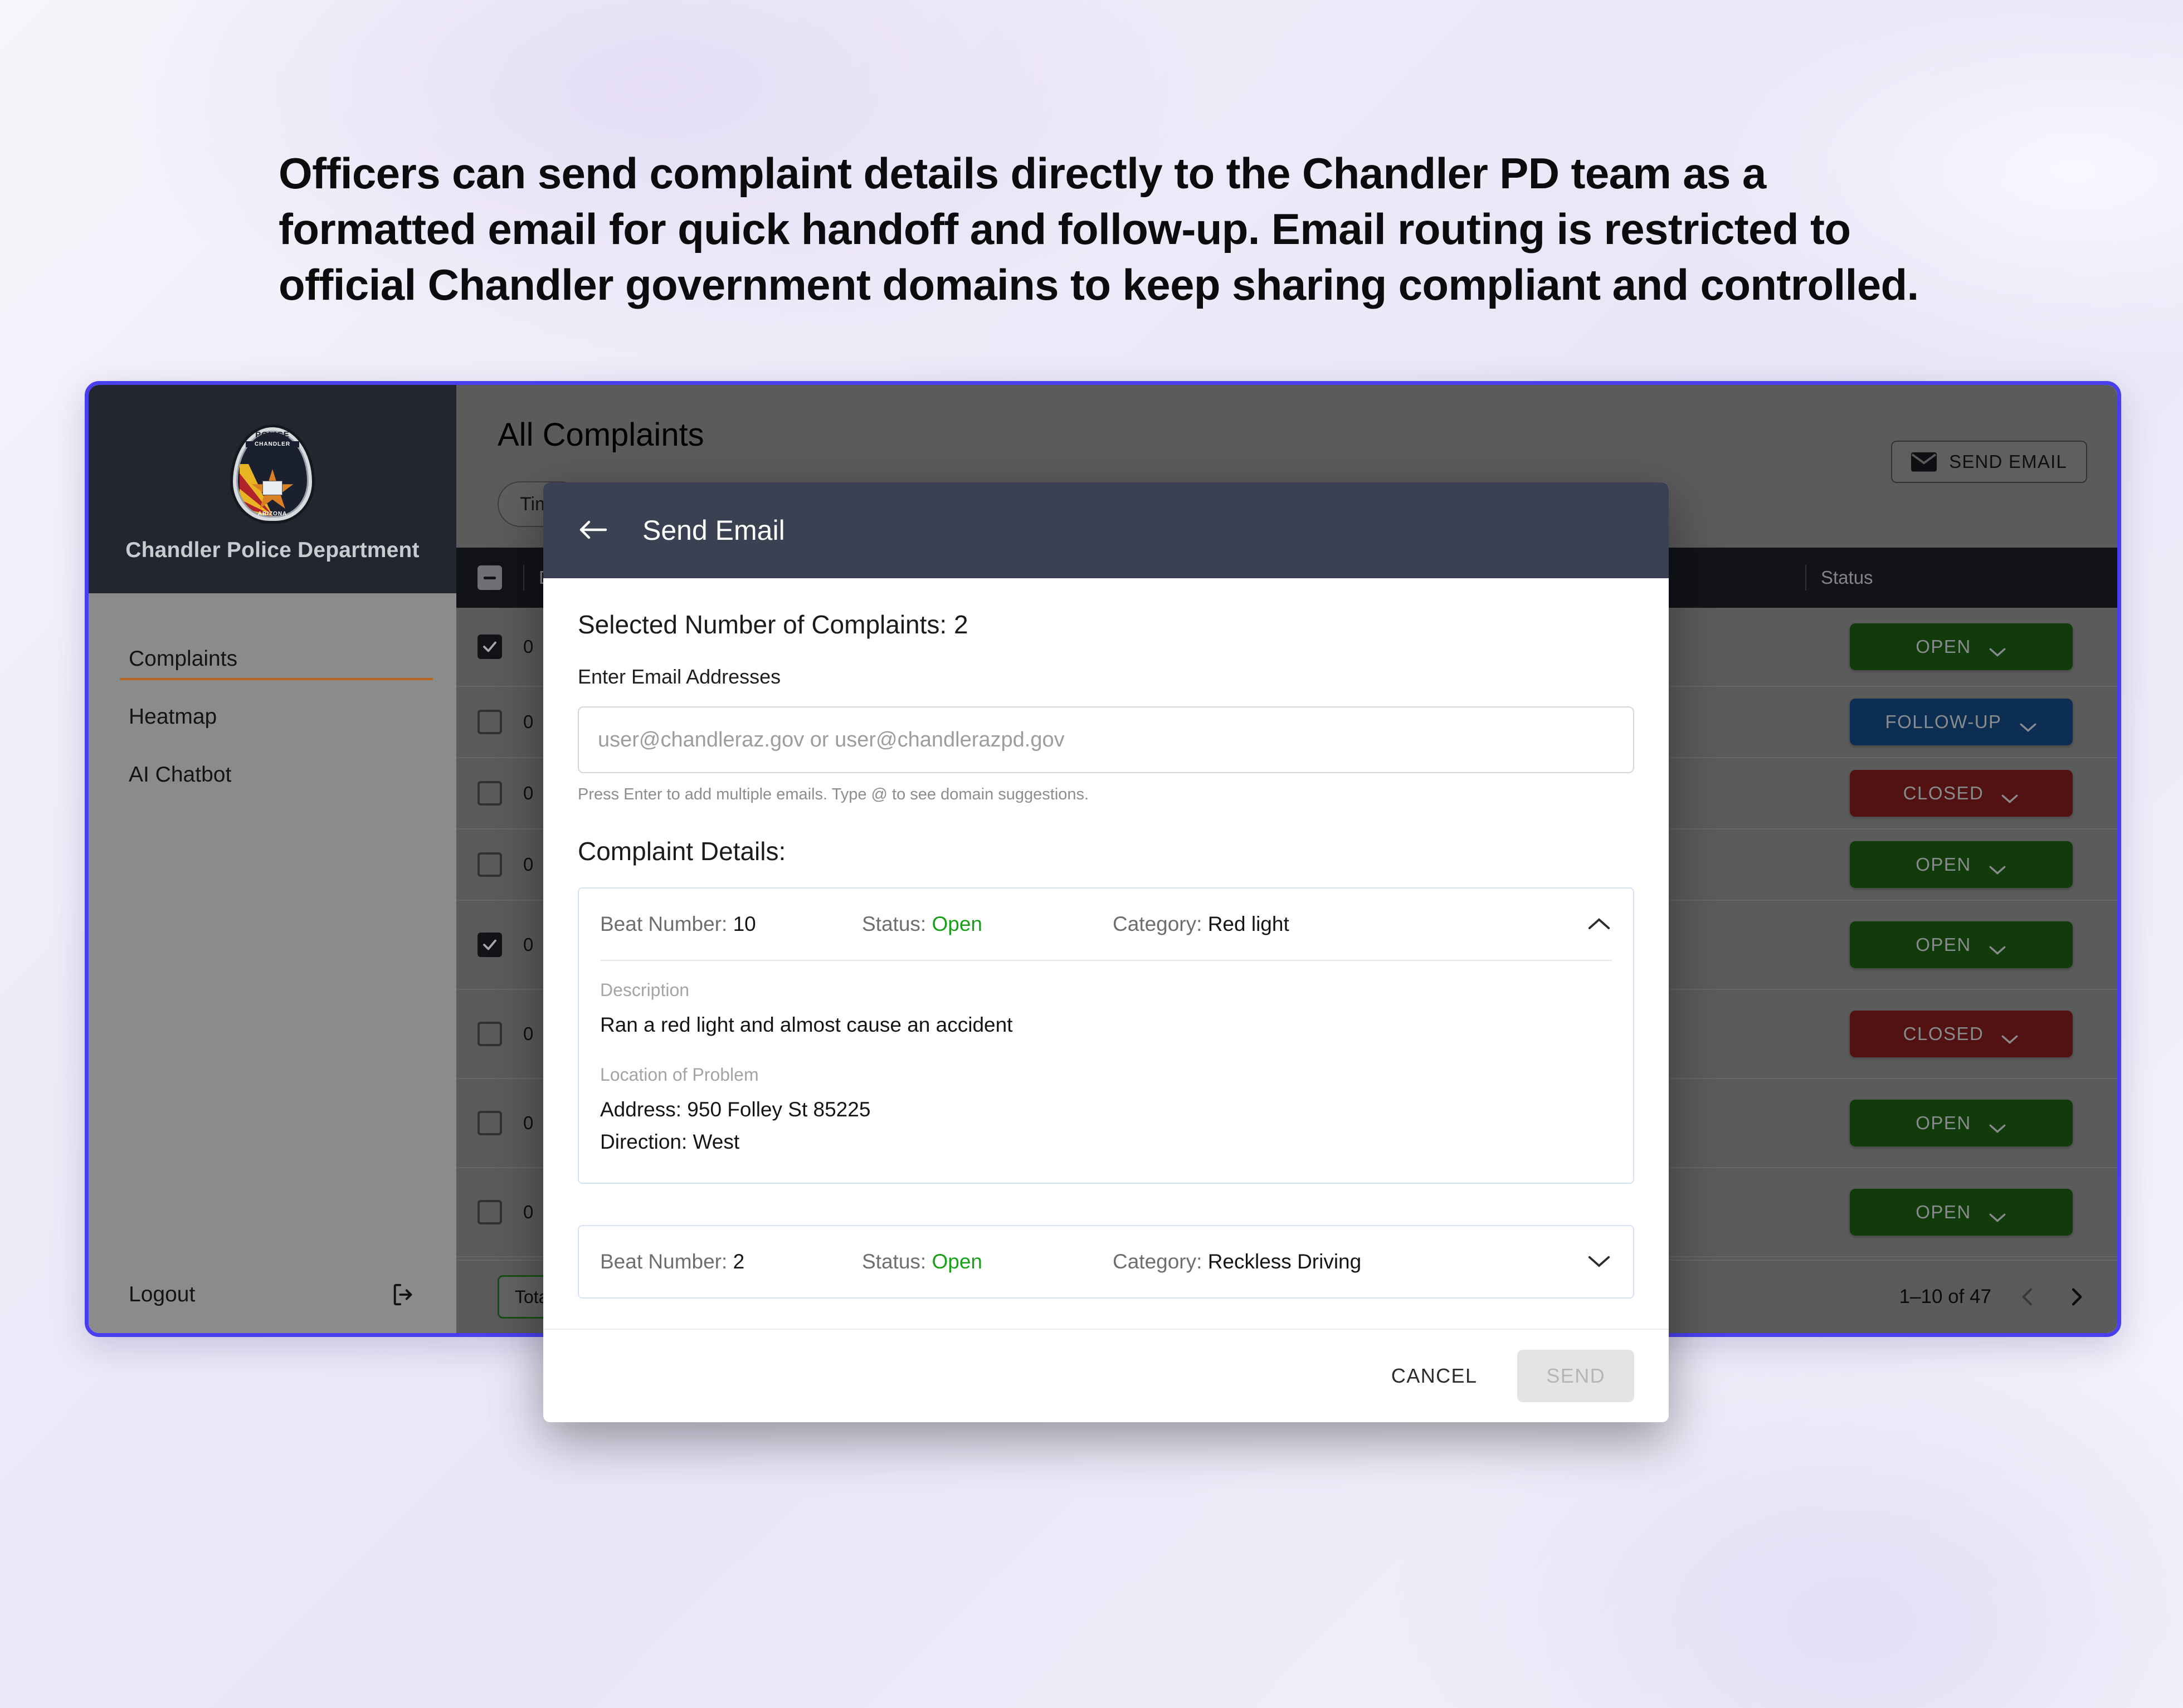 The height and width of the screenshot is (1708, 2183). I want to click on status-badge-follow-up: FOLLOW-UP, so click(1961, 722).